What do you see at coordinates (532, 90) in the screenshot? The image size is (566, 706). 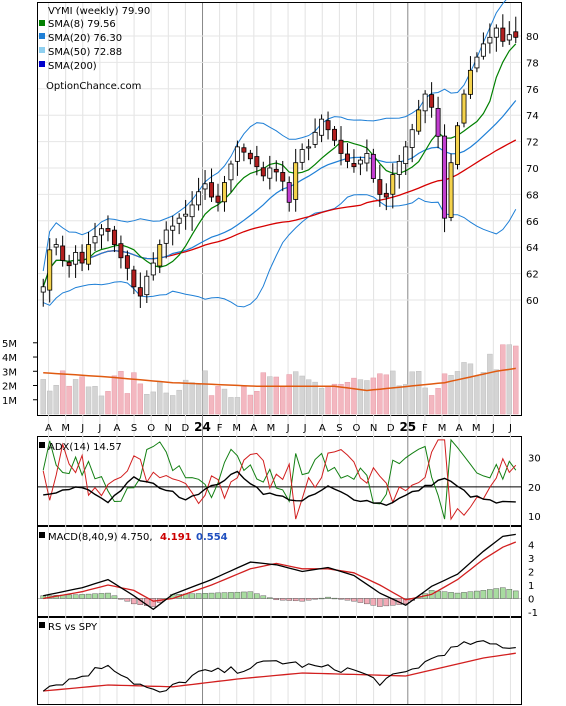 I see `price-tick-label: 76` at bounding box center [532, 90].